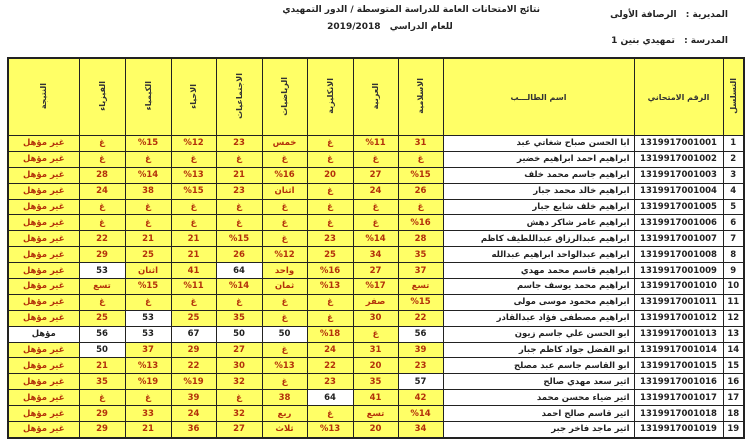 The image size is (750, 439). What do you see at coordinates (420, 191) in the screenshot?
I see `score-islamic: 26` at bounding box center [420, 191].